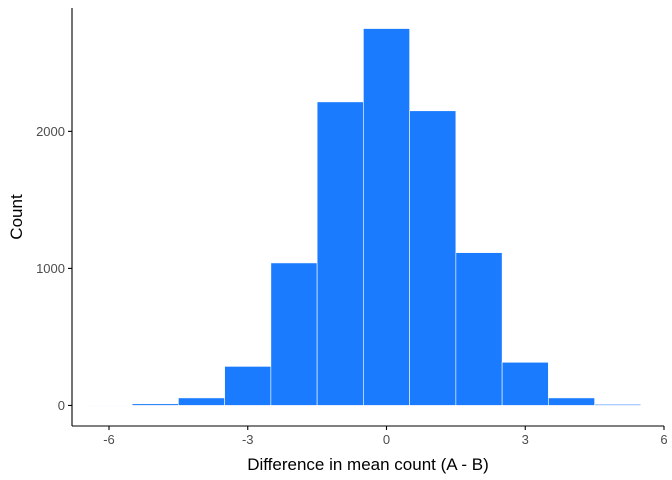  Describe the element at coordinates (50, 268) in the screenshot. I see `y-tick-label: 1000` at that location.